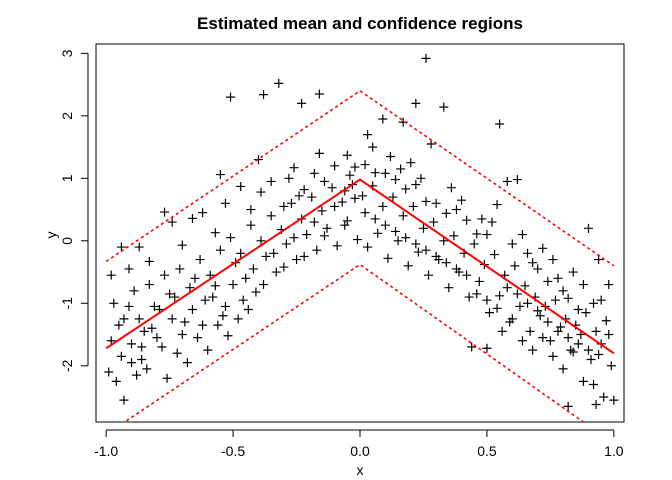  What do you see at coordinates (360, 23) in the screenshot?
I see `chart-title: Estimated mean and confidence regions` at bounding box center [360, 23].